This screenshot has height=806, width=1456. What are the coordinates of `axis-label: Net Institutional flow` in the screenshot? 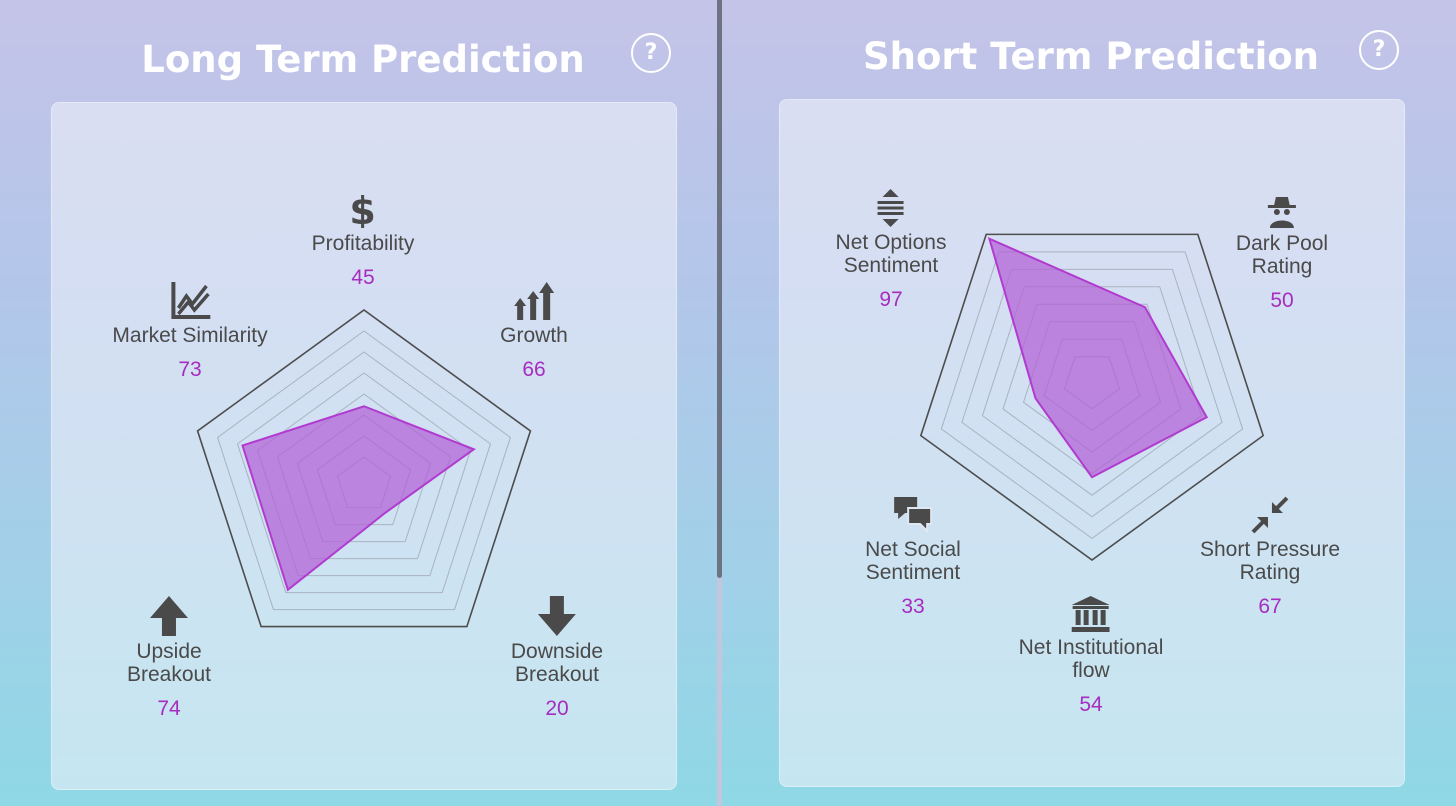 It's located at (1091, 659).